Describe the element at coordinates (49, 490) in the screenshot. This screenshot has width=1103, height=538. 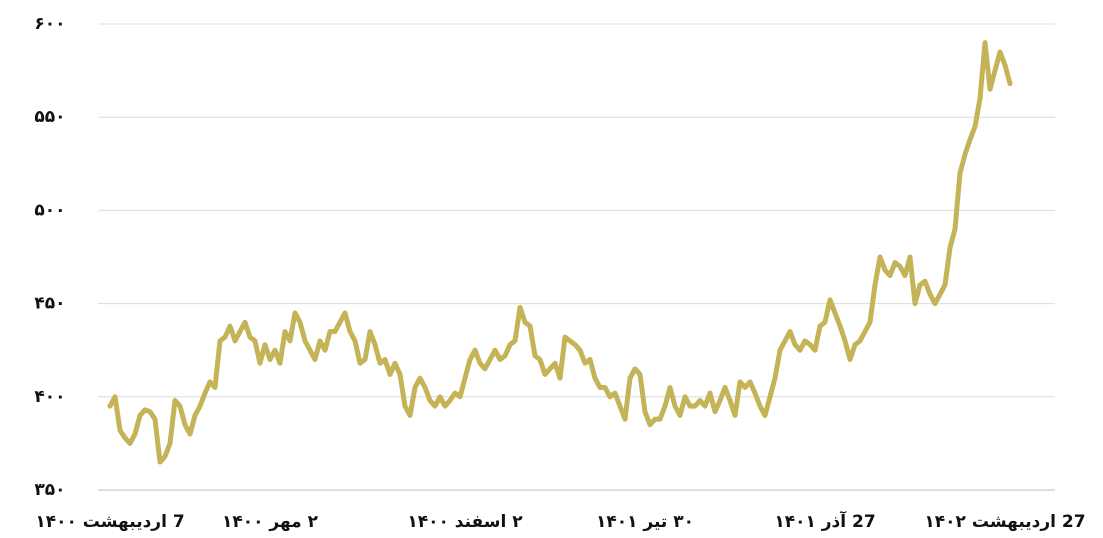
I see `y-tick-label: ۳۵۰` at that location.